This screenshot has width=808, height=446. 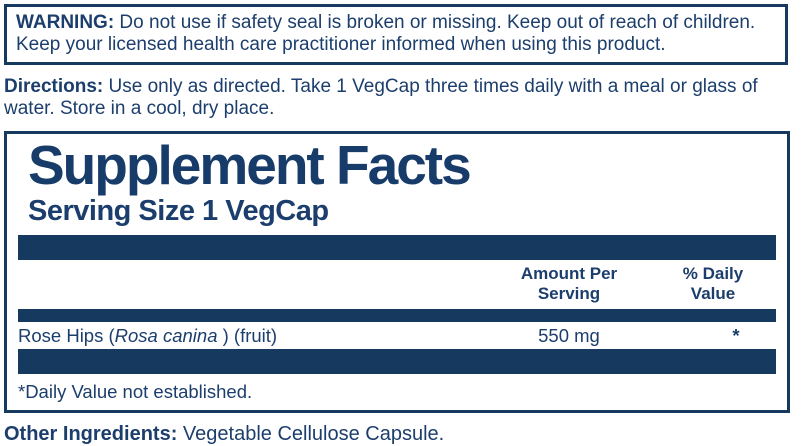 What do you see at coordinates (397, 284) in the screenshot?
I see `table-header-row: Amount Per Serving % Daily Value` at bounding box center [397, 284].